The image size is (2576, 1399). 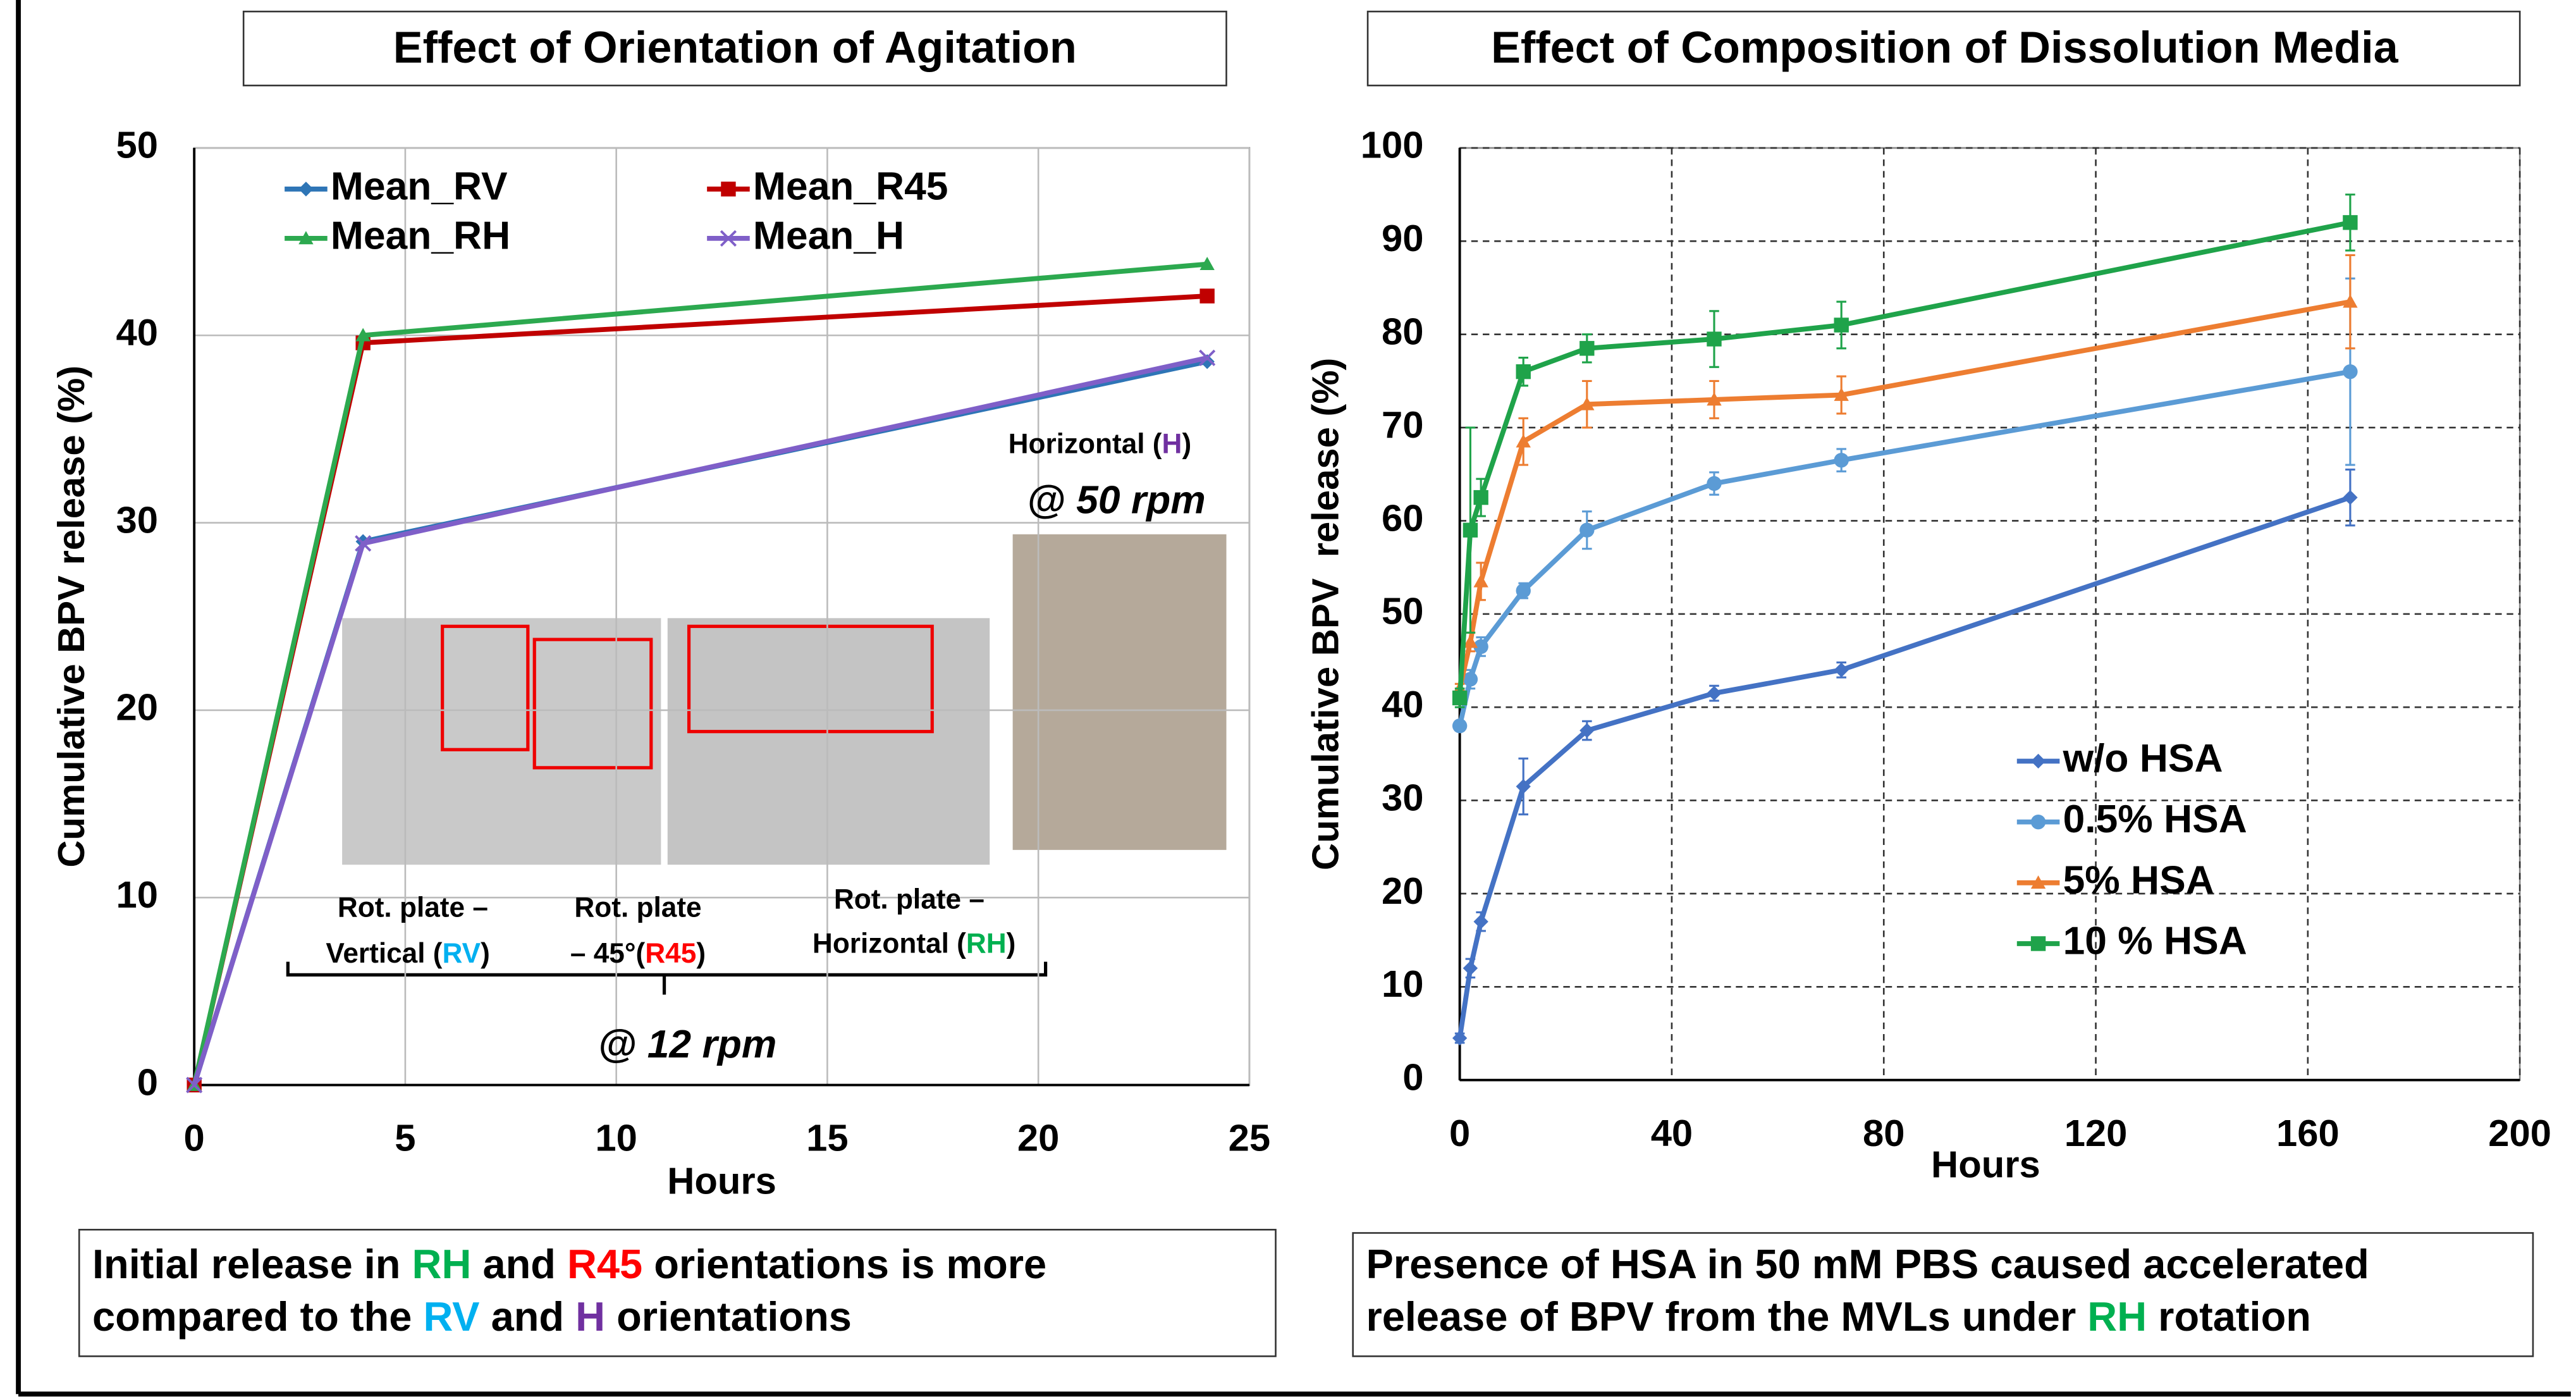 I want to click on annotation: Vertical (RV), so click(x=407, y=953).